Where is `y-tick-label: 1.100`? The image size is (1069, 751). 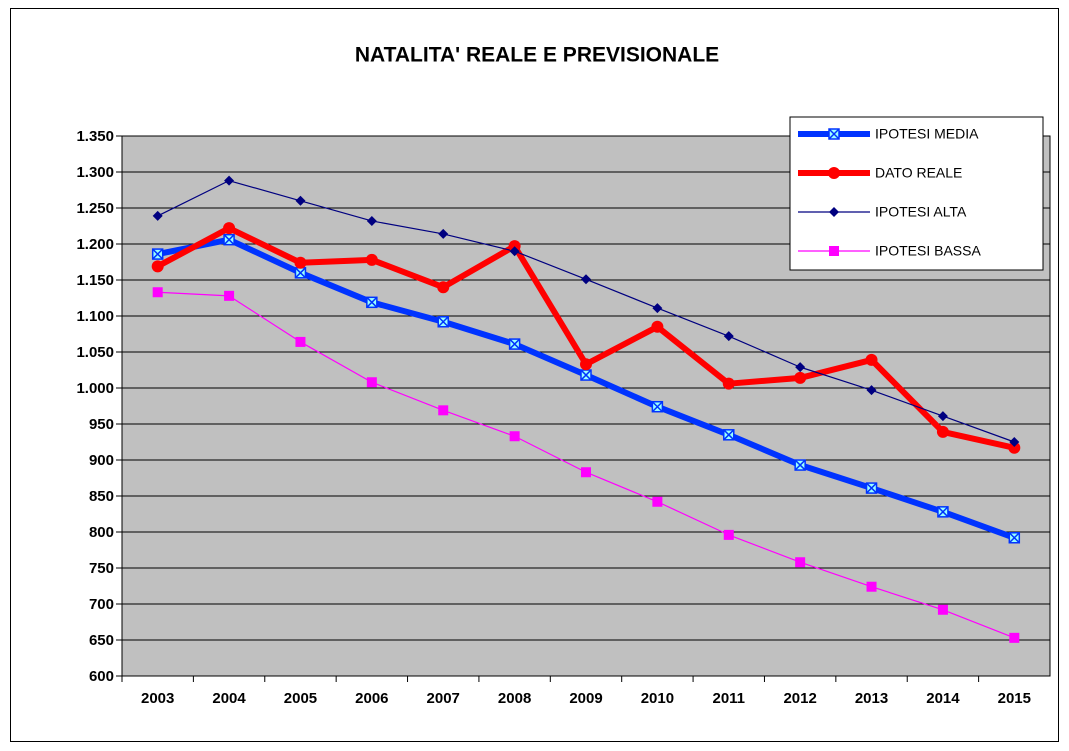
y-tick-label: 1.100 is located at coordinates (95, 316).